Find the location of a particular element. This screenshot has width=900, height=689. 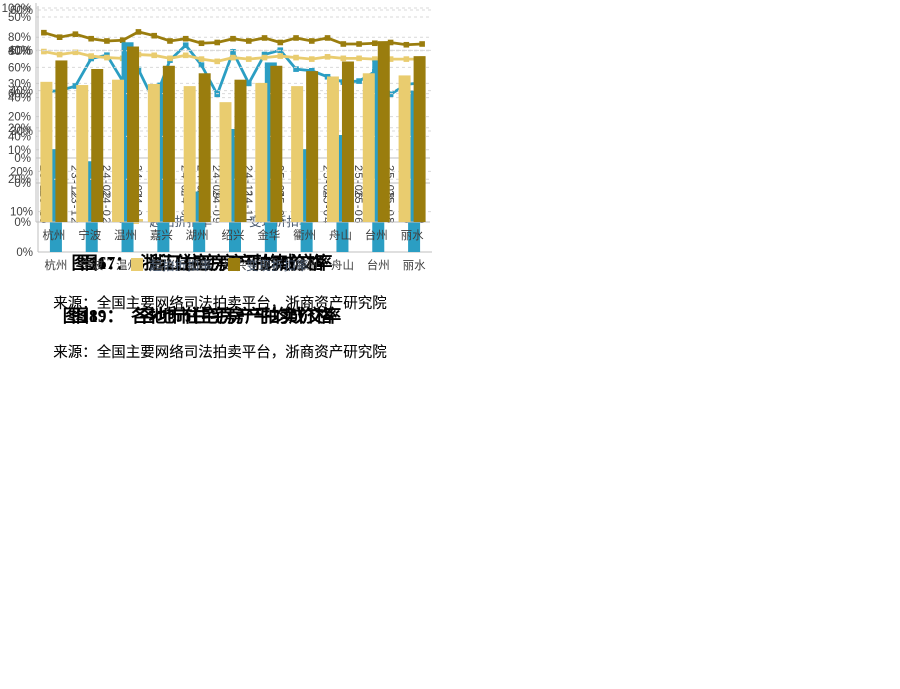

fig16-source: 来源：全国主要网络司法拍卖平台，浙商资产研究院 is located at coordinates (220, 304).